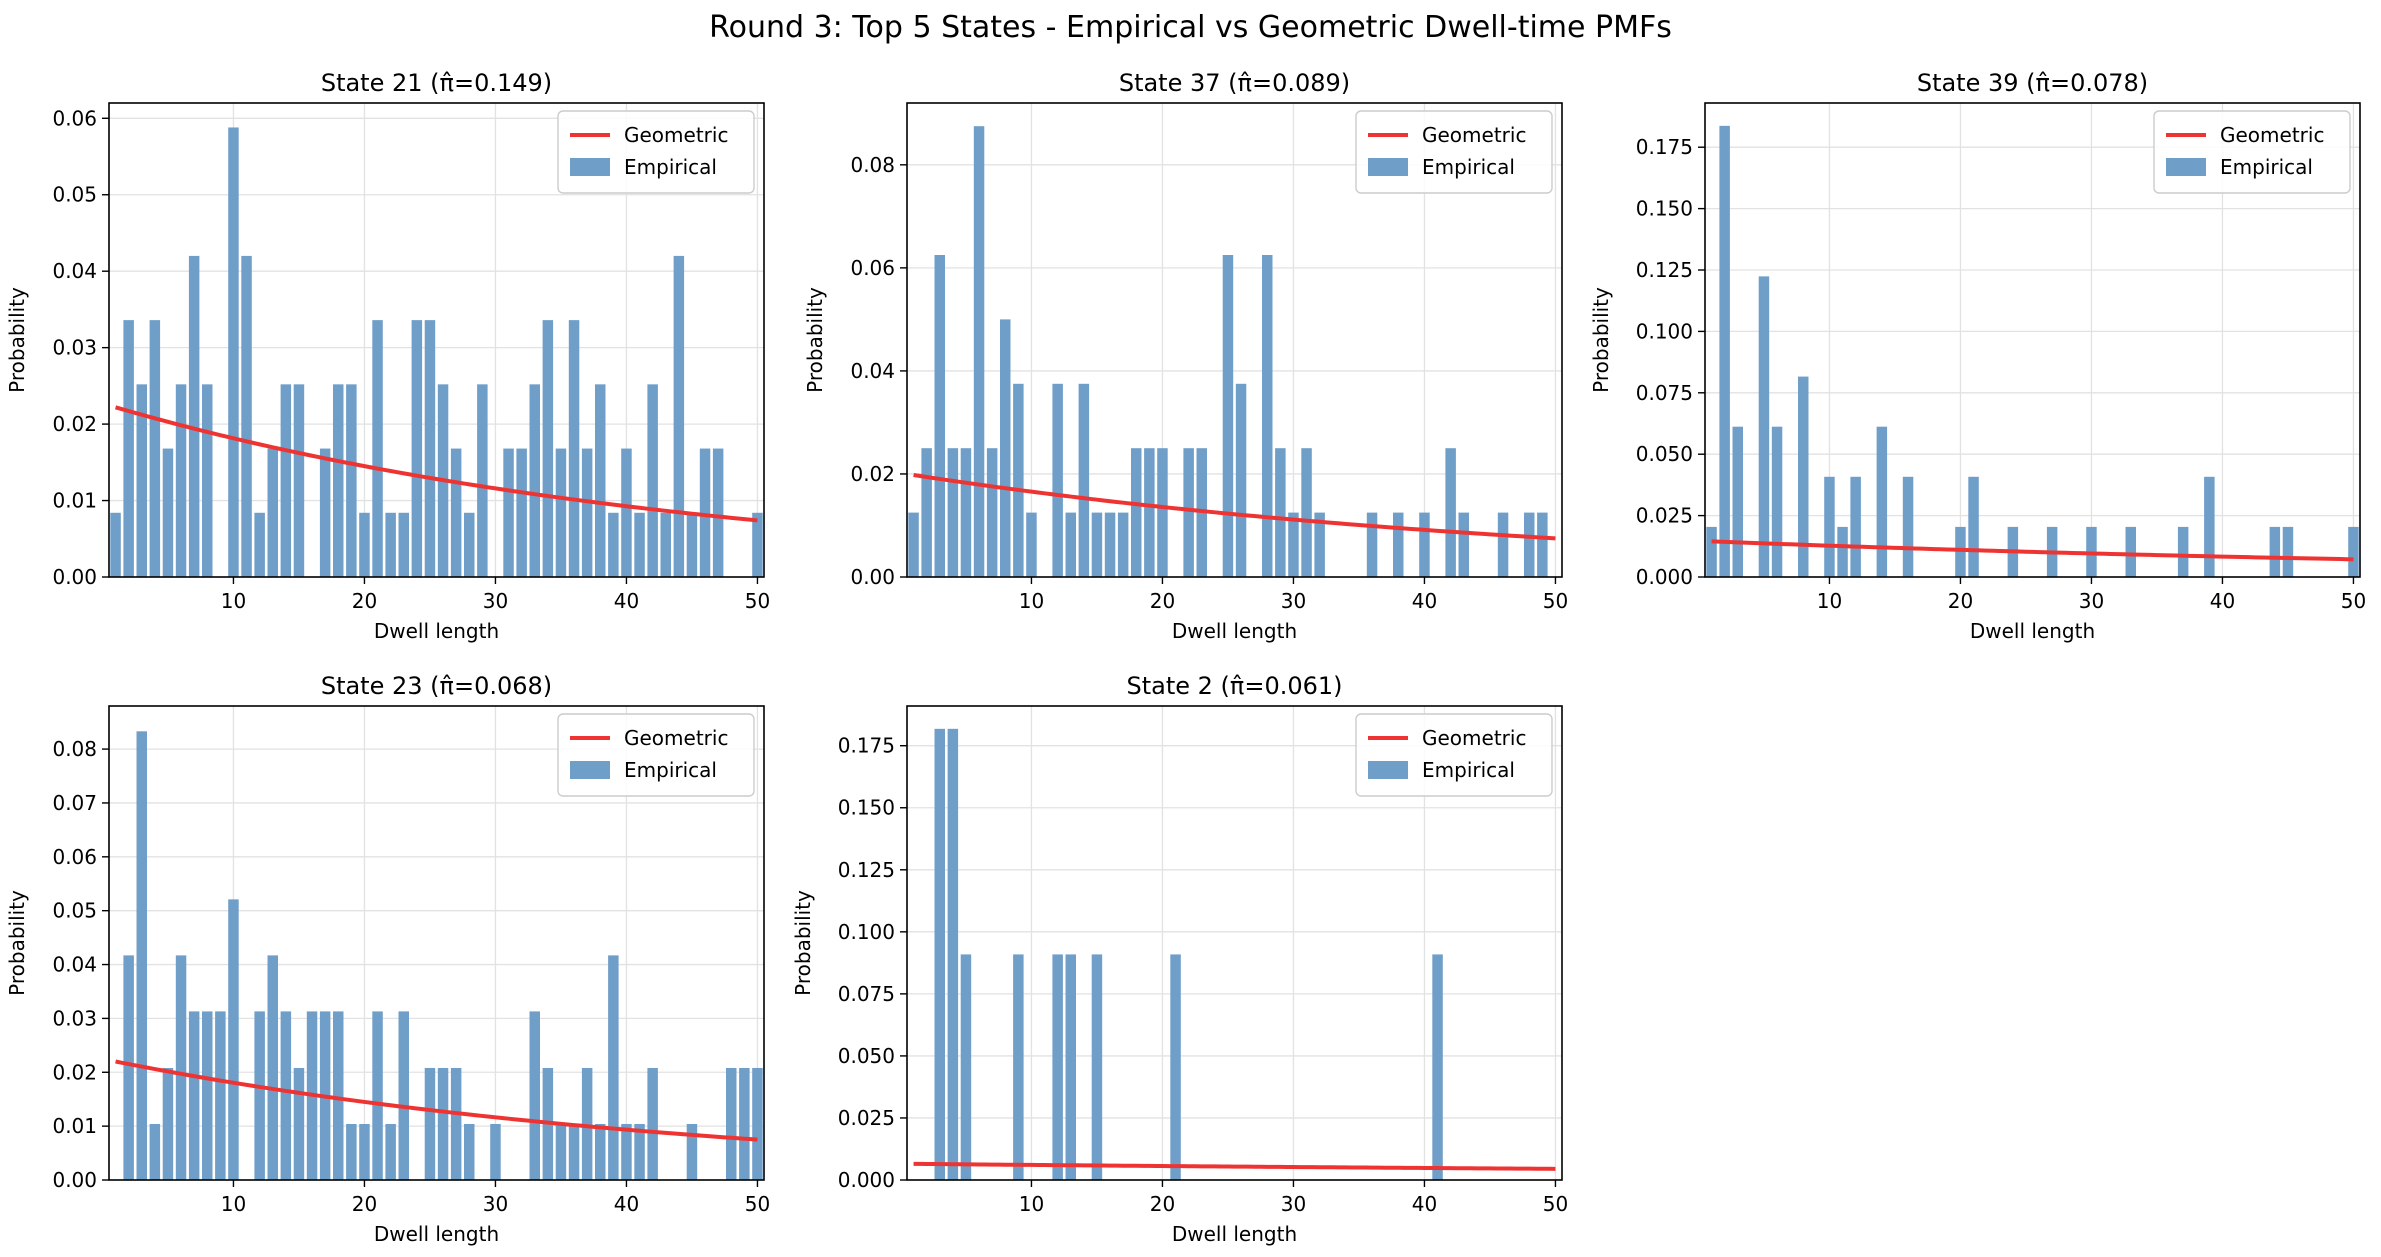  Describe the element at coordinates (364, 601) in the screenshot. I see `x-tick-label: 20` at that location.